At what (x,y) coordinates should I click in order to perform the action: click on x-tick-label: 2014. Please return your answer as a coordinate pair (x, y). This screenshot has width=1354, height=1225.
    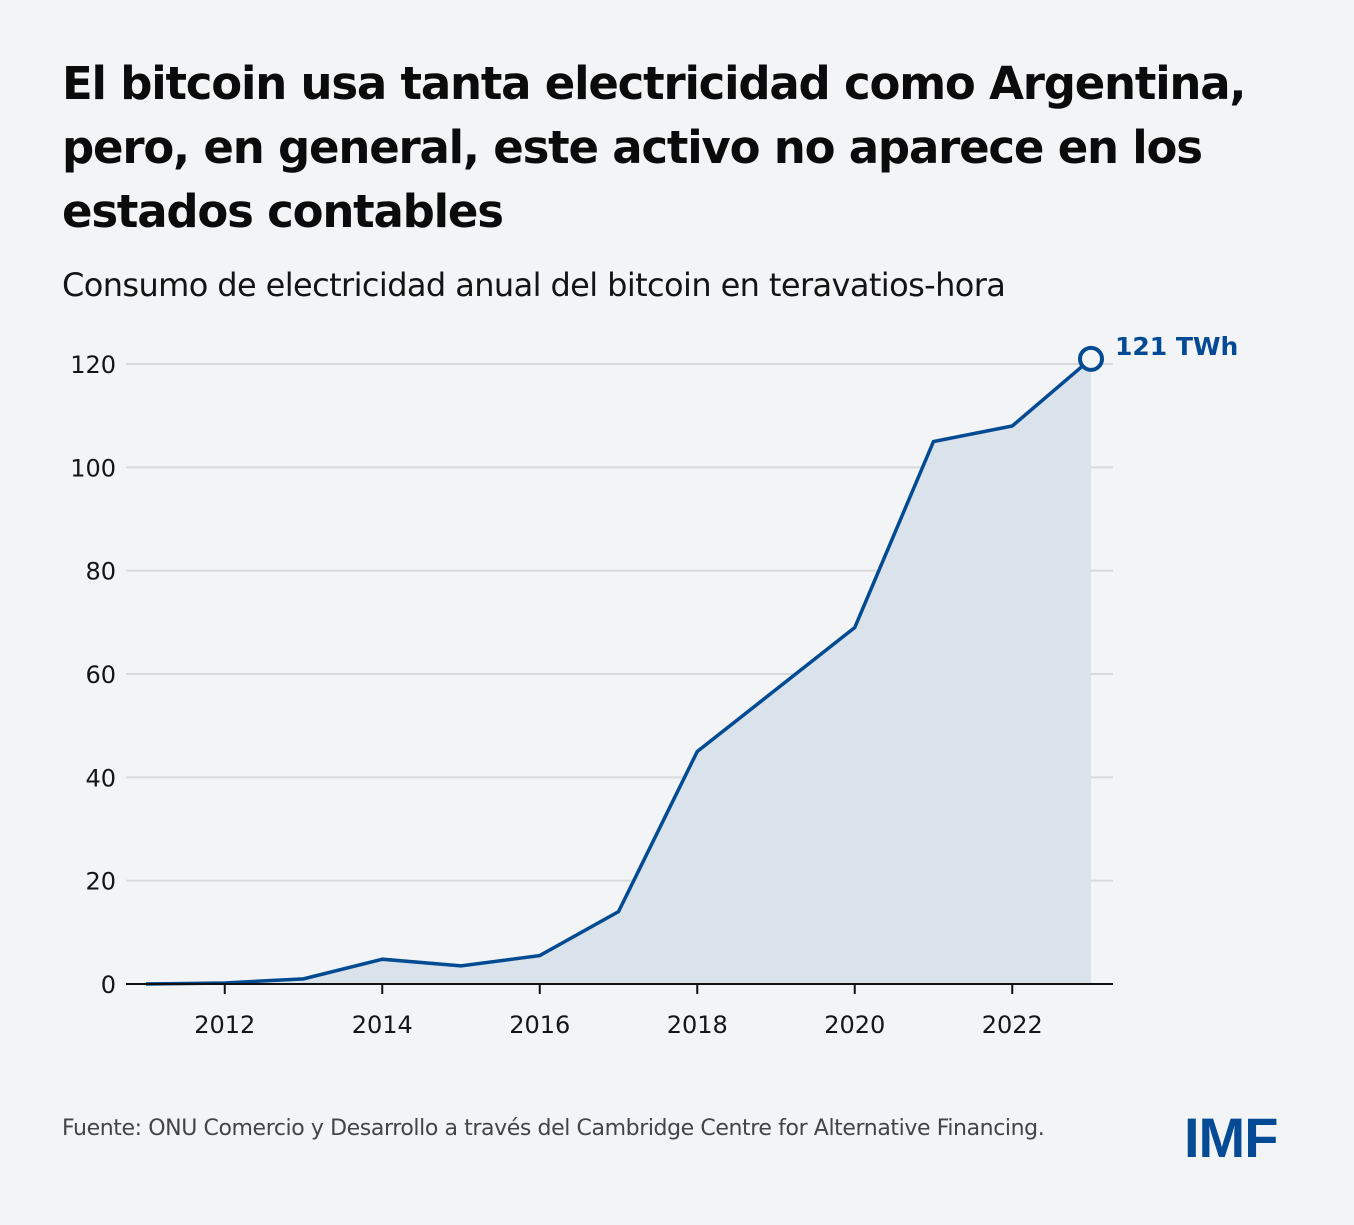
    Looking at the image, I should click on (382, 1025).